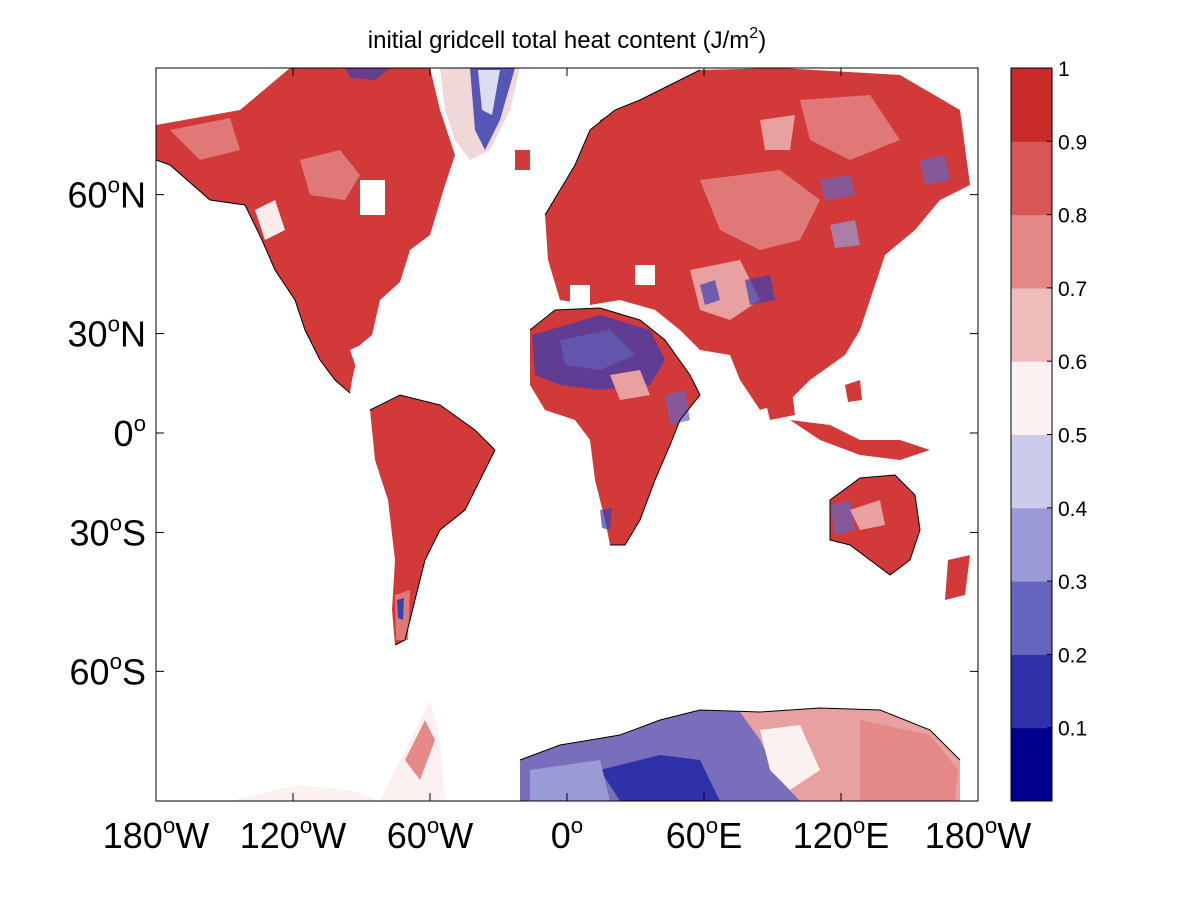 Image resolution: width=1200 pixels, height=900 pixels. Describe the element at coordinates (1072, 362) in the screenshot. I see `colorbar-tick-label: 0.6` at that location.